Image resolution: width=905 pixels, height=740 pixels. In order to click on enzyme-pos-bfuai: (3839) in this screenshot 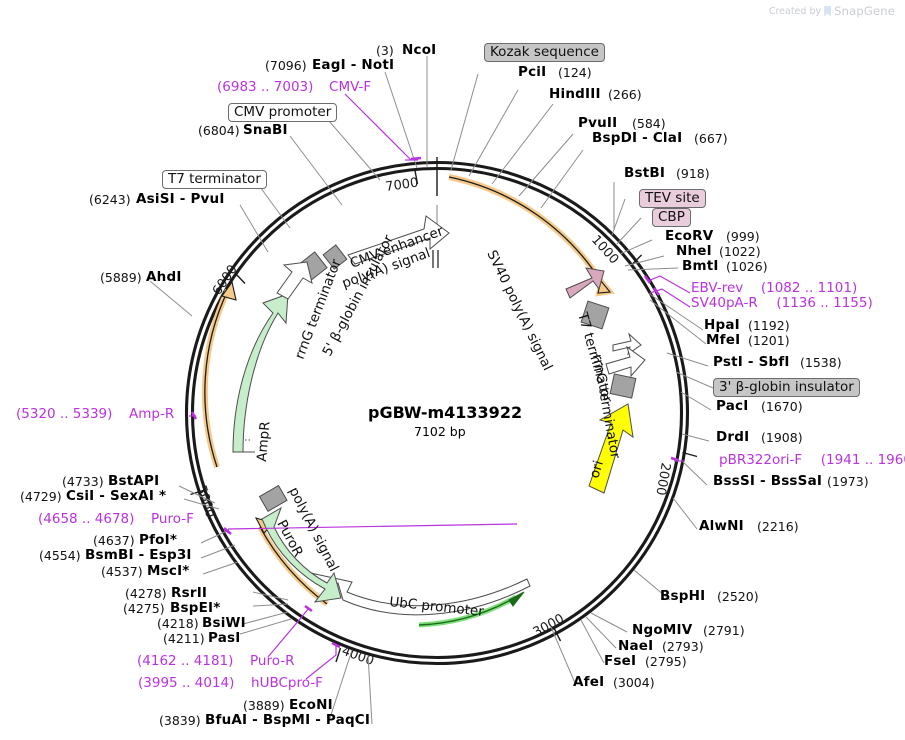, I will do `click(180, 720)`.